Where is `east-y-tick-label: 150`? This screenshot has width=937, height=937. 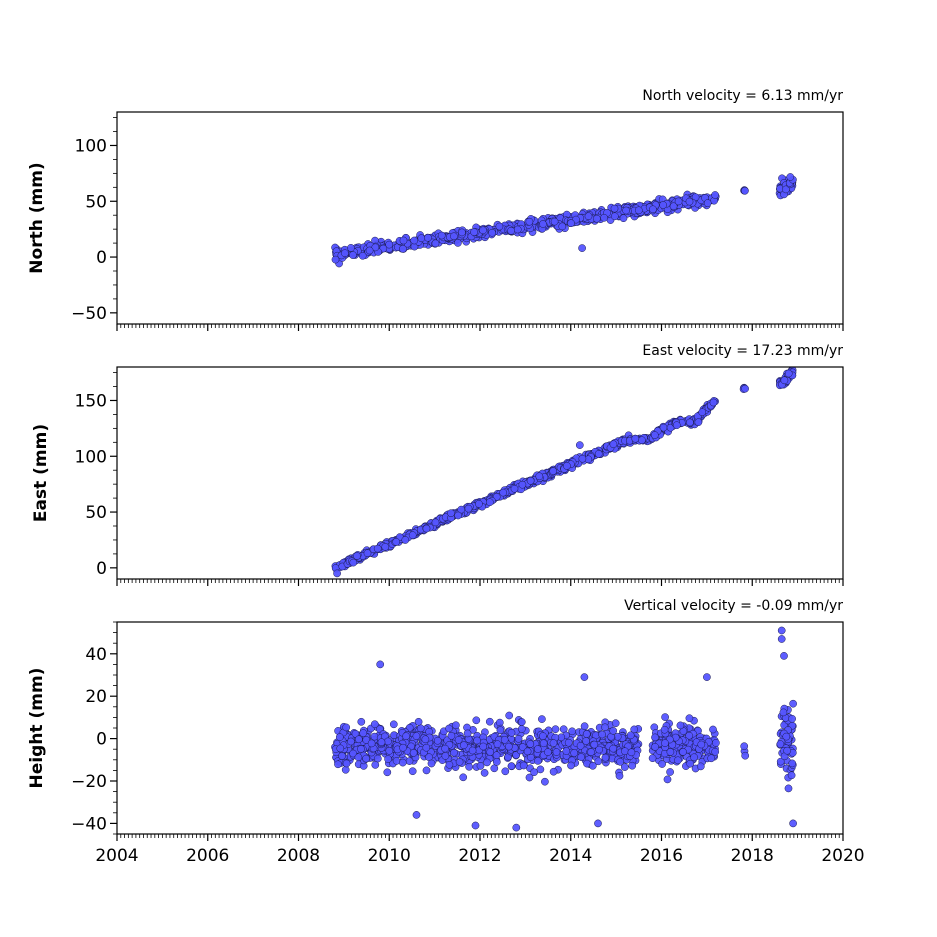
east-y-tick-label: 150 is located at coordinates (91, 401).